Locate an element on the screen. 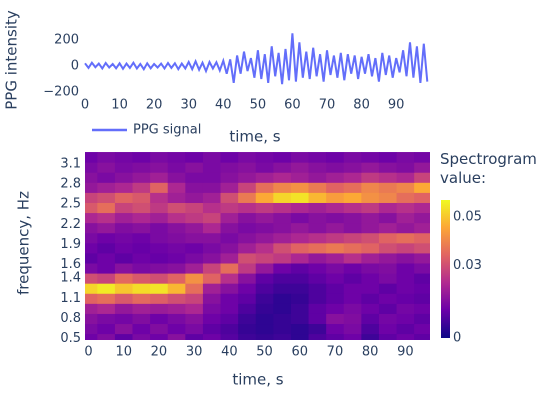 The width and height of the screenshot is (550, 393). x-tick-label: 50 is located at coordinates (264, 352).